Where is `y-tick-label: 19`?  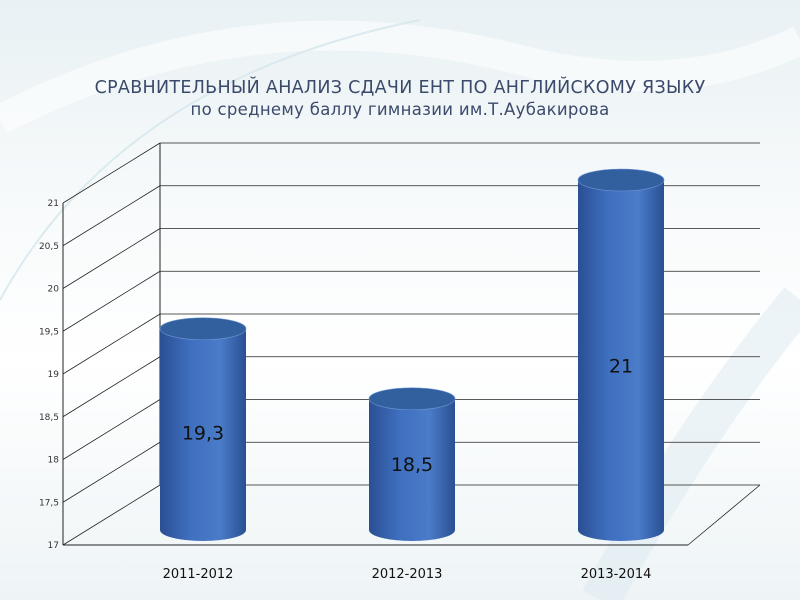 y-tick-label: 19 is located at coordinates (54, 375).